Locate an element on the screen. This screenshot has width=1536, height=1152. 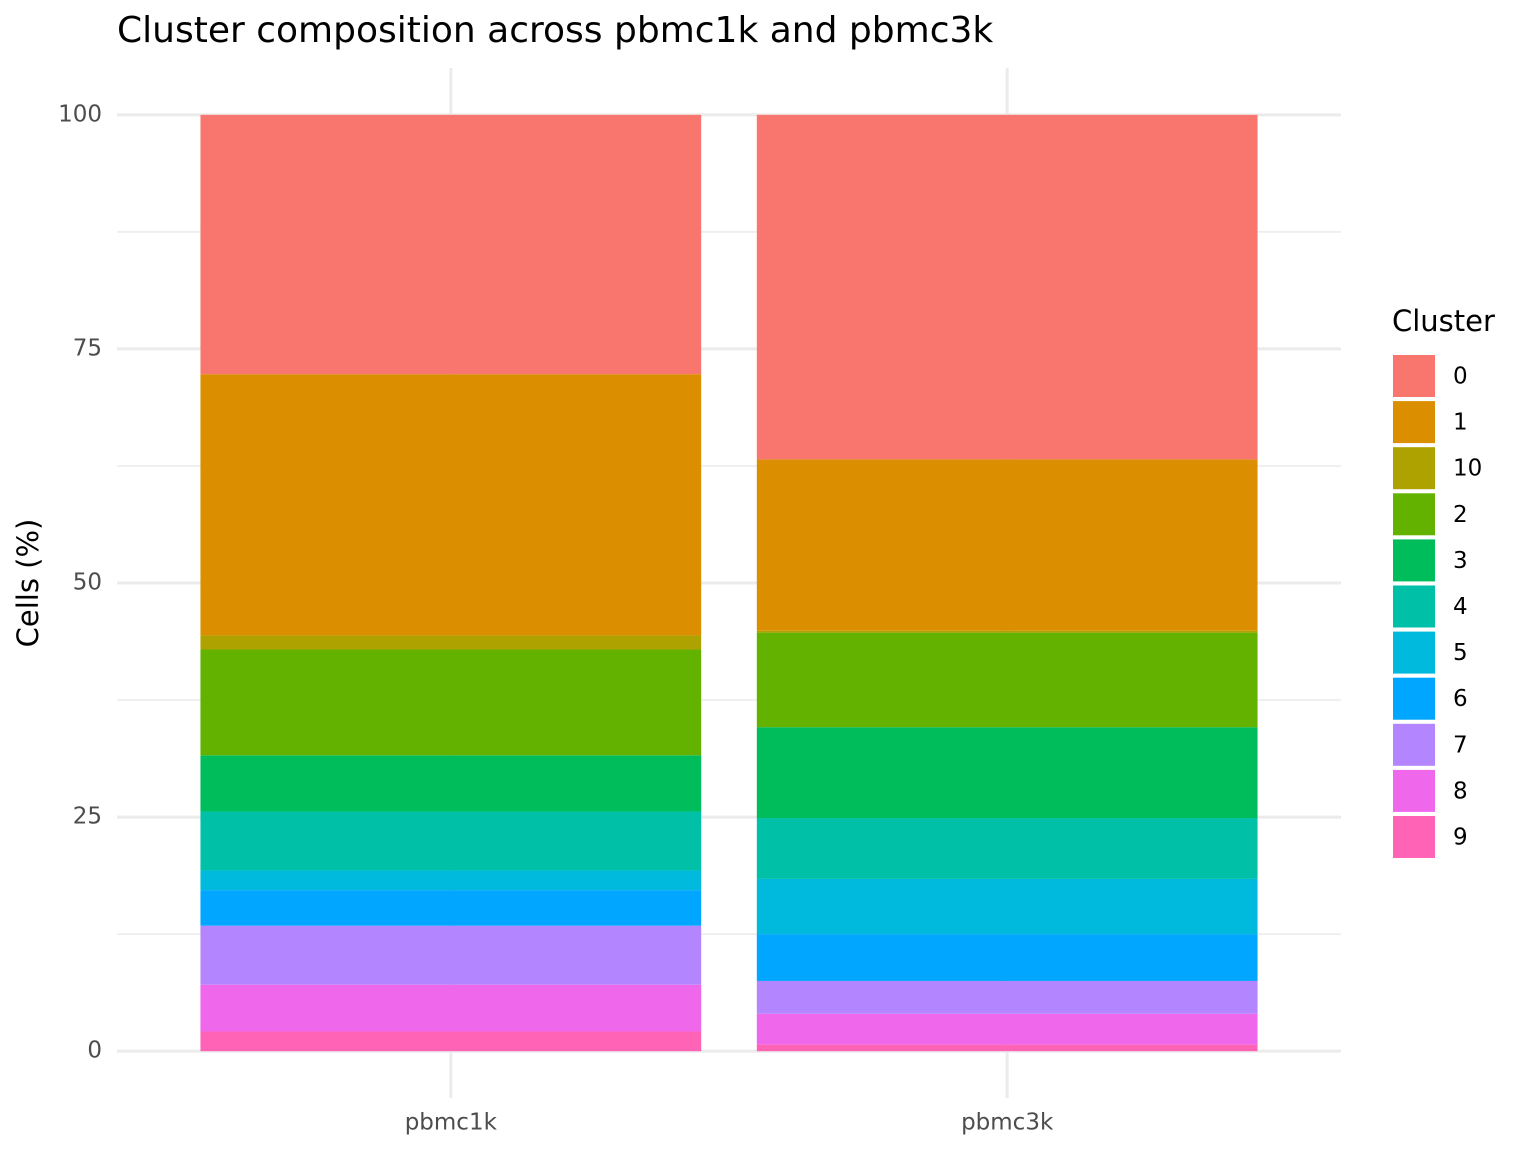
legend-label: 2 is located at coordinates (1460, 515).